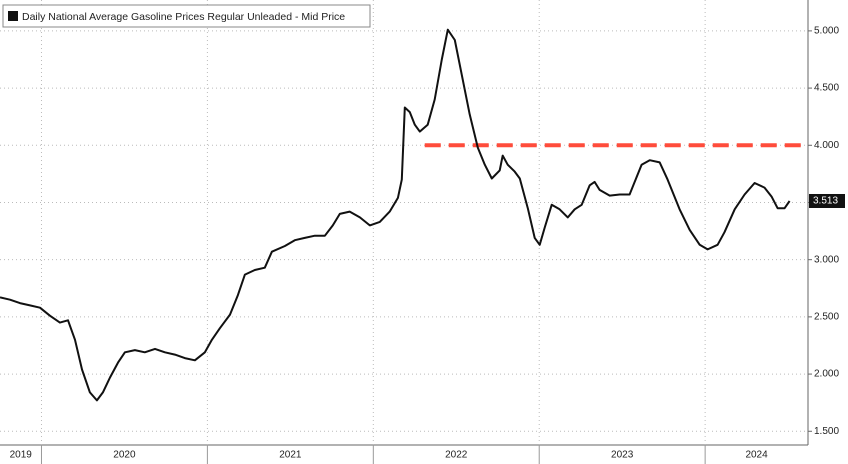 This screenshot has height=464, width=848. I want to click on y-tick-label: 2.500, so click(826, 317).